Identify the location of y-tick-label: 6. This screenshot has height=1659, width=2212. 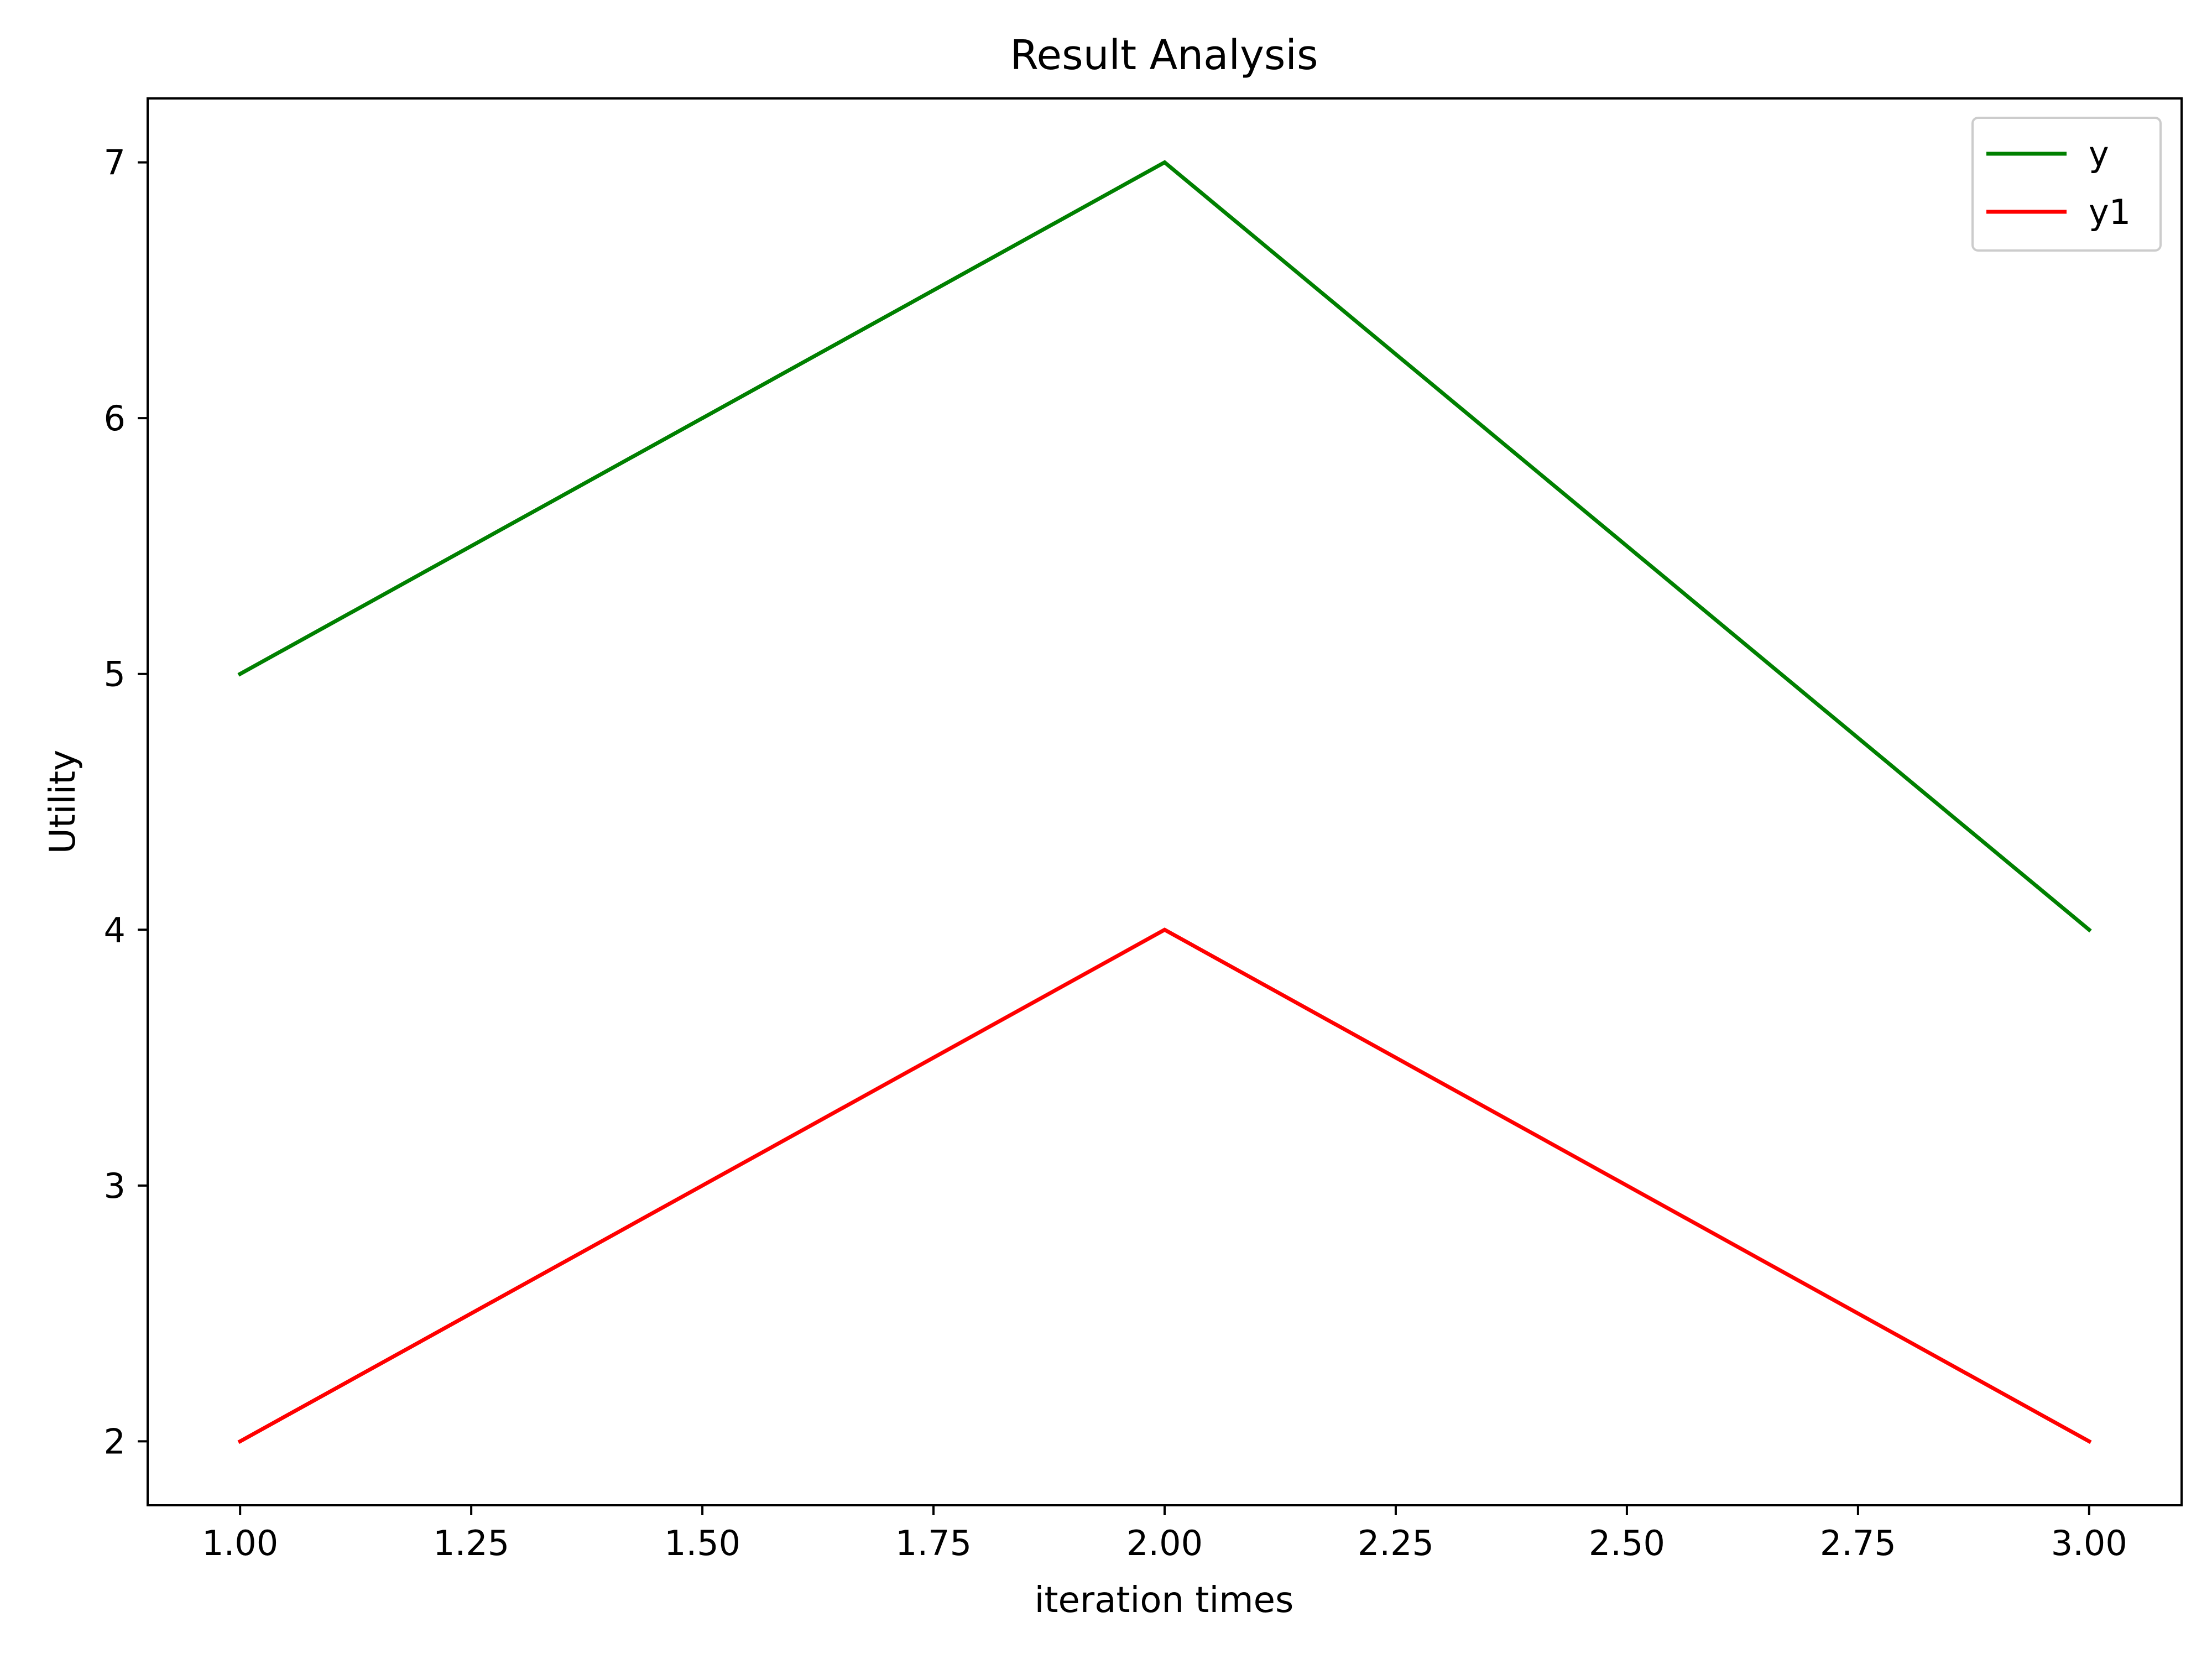
(115, 419).